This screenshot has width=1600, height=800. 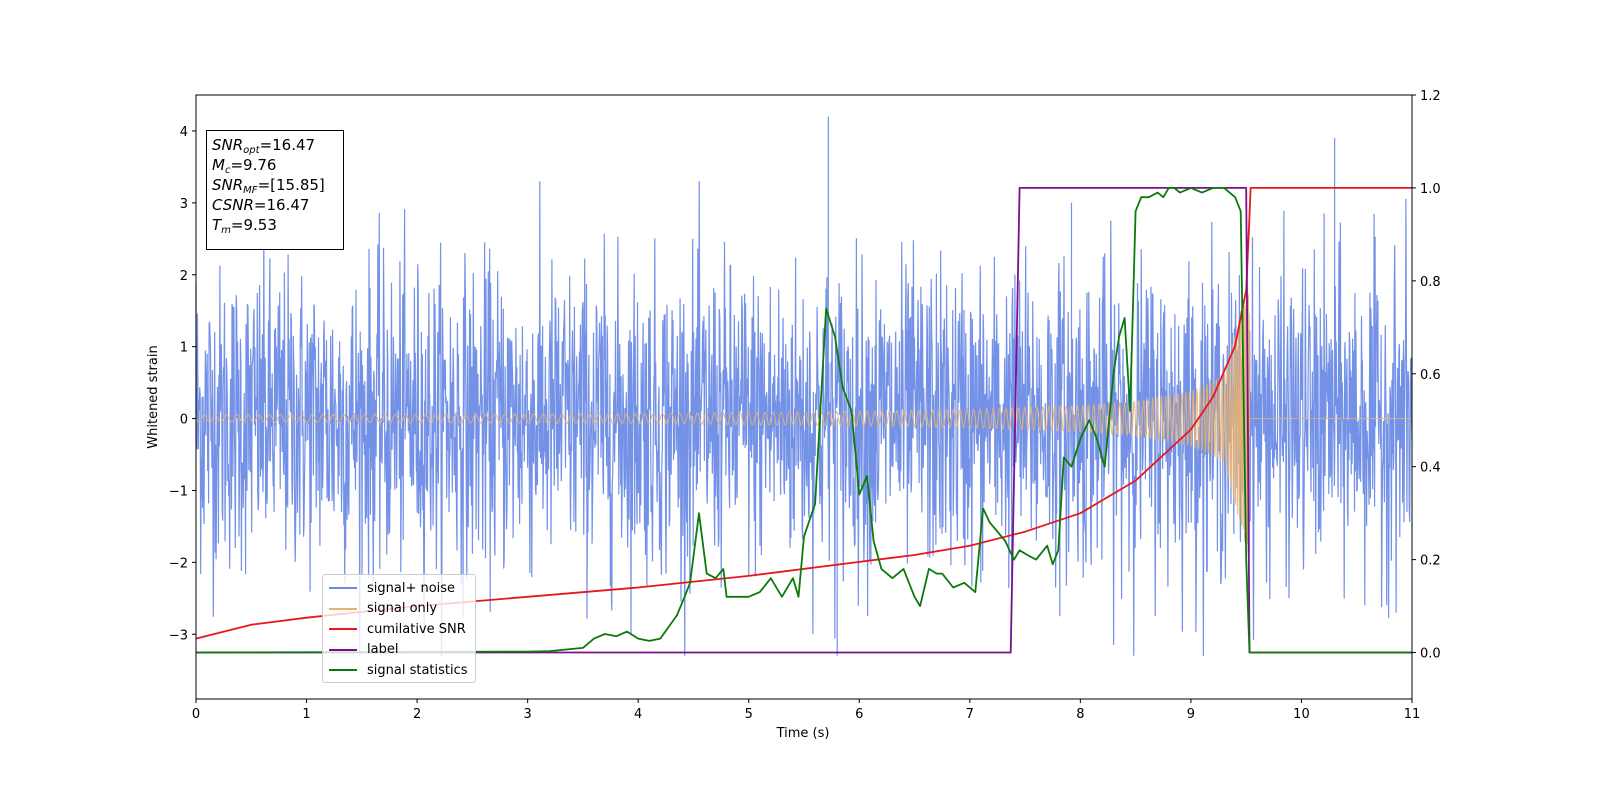 What do you see at coordinates (184, 420) in the screenshot?
I see `y-tick-label: 0` at bounding box center [184, 420].